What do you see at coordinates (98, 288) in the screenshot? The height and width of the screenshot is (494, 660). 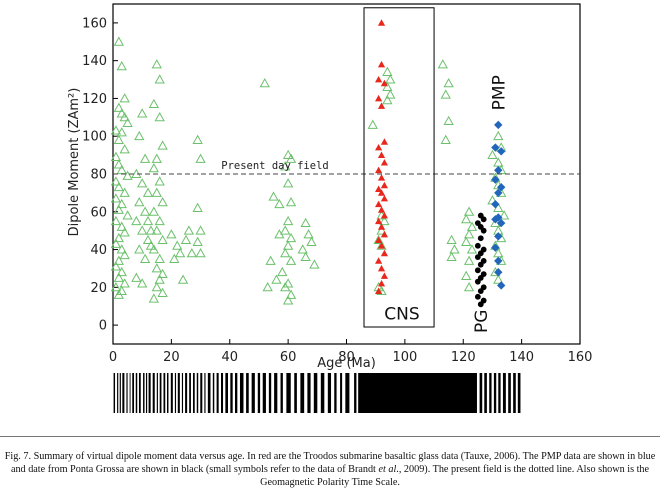 I see `y-tick-label: 20` at bounding box center [98, 288].